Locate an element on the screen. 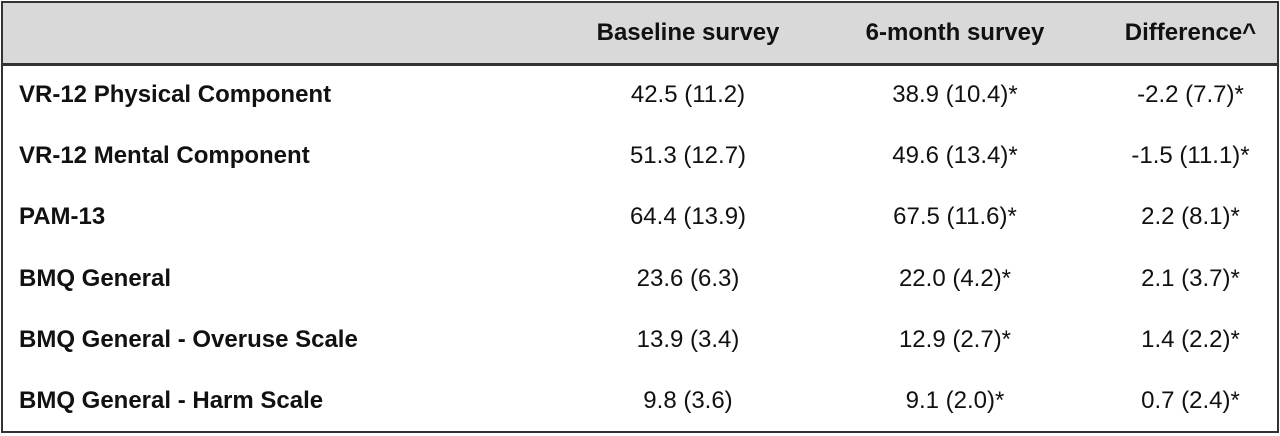 The image size is (1280, 436). header-cell is located at coordinates (286, 34).